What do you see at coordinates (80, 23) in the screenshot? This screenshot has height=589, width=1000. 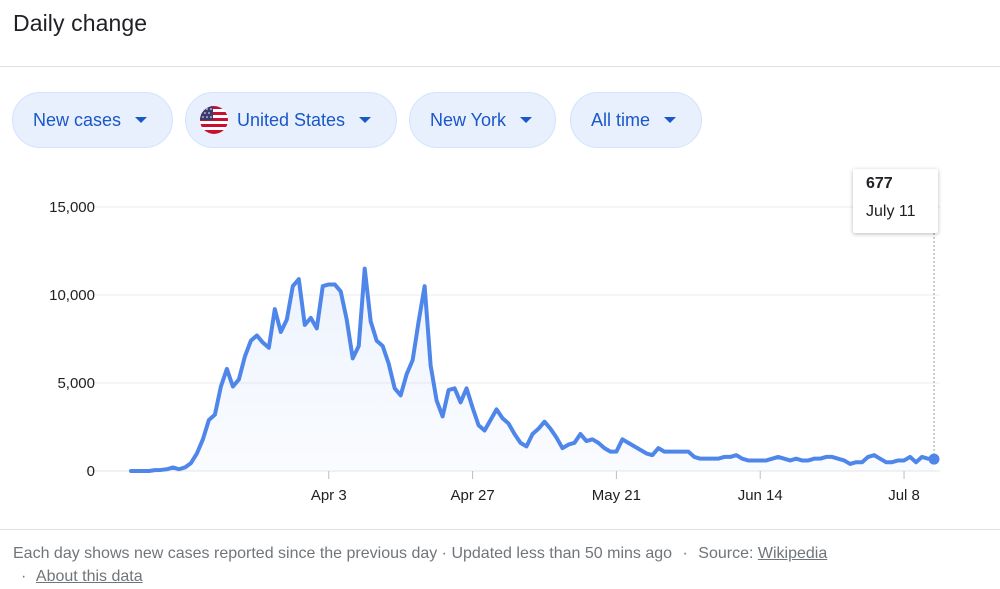 I see `page-title: Daily change` at bounding box center [80, 23].